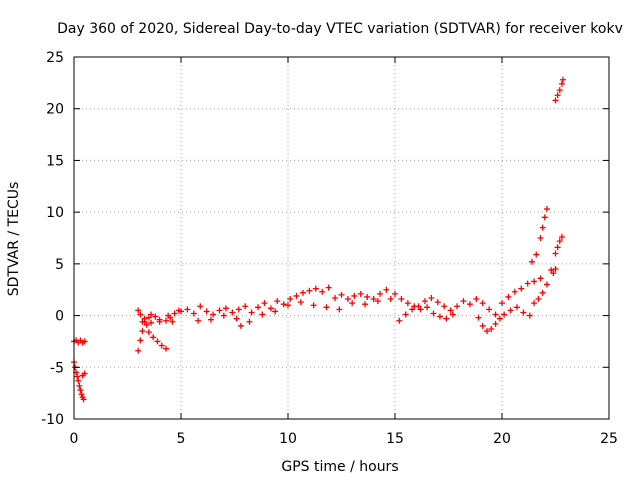 Image resolution: width=640 pixels, height=480 pixels. I want to click on y-tick-label: 25, so click(55, 58).